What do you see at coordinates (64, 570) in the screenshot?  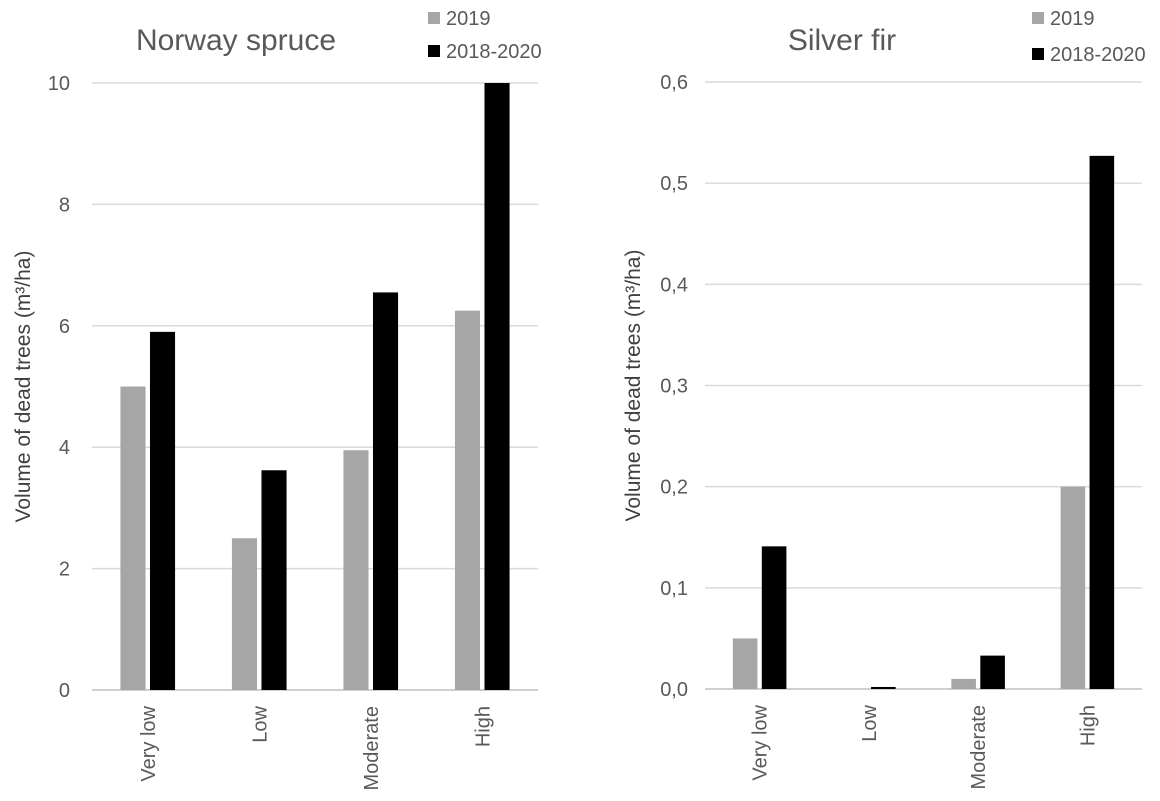 I see `y-tick-label: 2` at bounding box center [64, 570].